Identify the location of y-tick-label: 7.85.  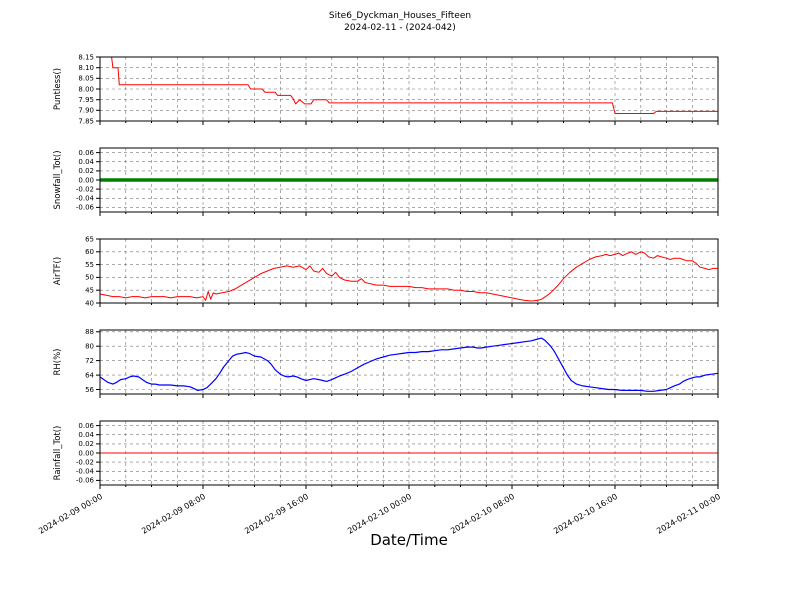
(86, 121).